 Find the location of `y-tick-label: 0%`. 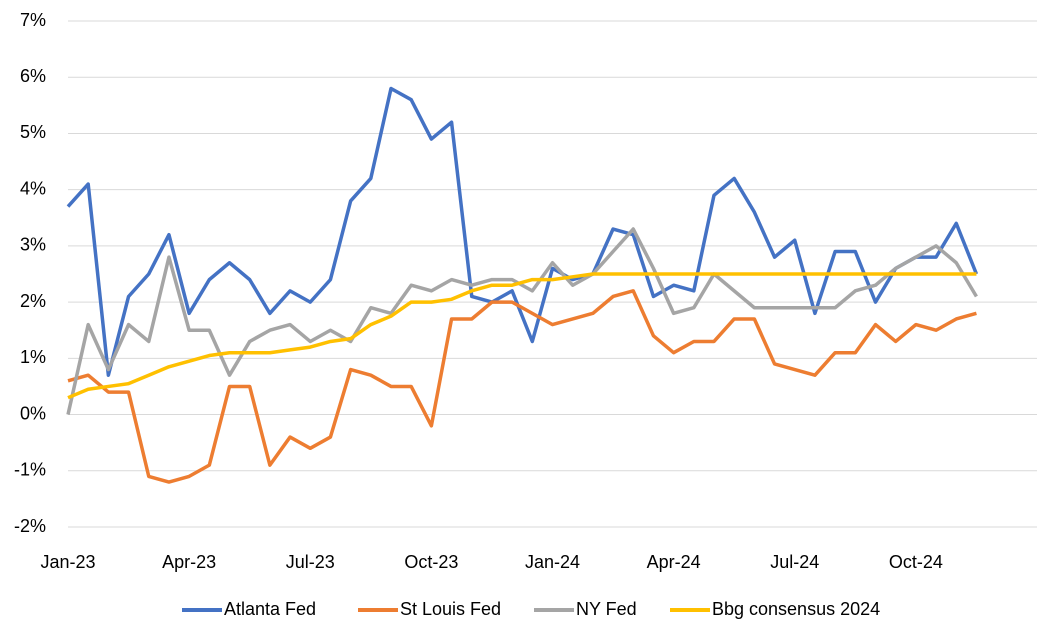

y-tick-label: 0% is located at coordinates (33, 413).